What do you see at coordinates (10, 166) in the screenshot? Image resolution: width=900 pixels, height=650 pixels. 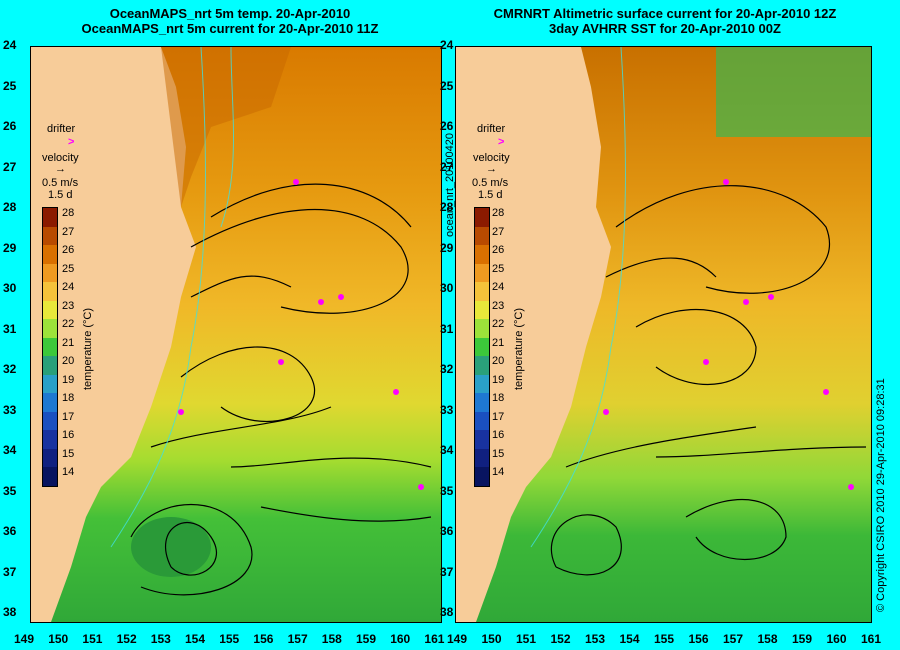 I see `y-tick-label-left: 27` at bounding box center [10, 166].